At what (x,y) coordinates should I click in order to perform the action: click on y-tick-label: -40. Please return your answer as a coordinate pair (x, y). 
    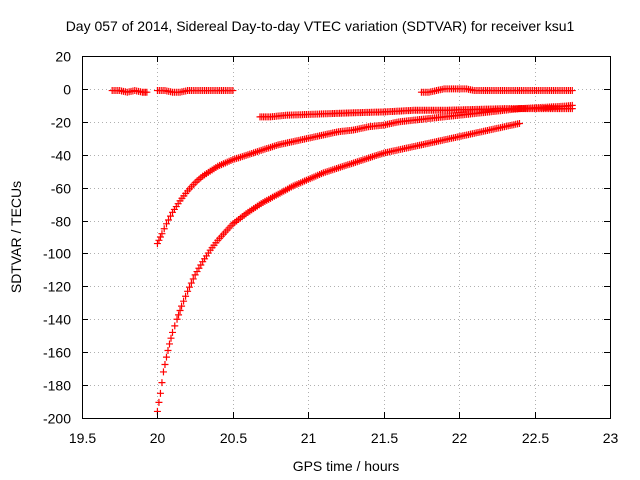
    Looking at the image, I should click on (61, 156).